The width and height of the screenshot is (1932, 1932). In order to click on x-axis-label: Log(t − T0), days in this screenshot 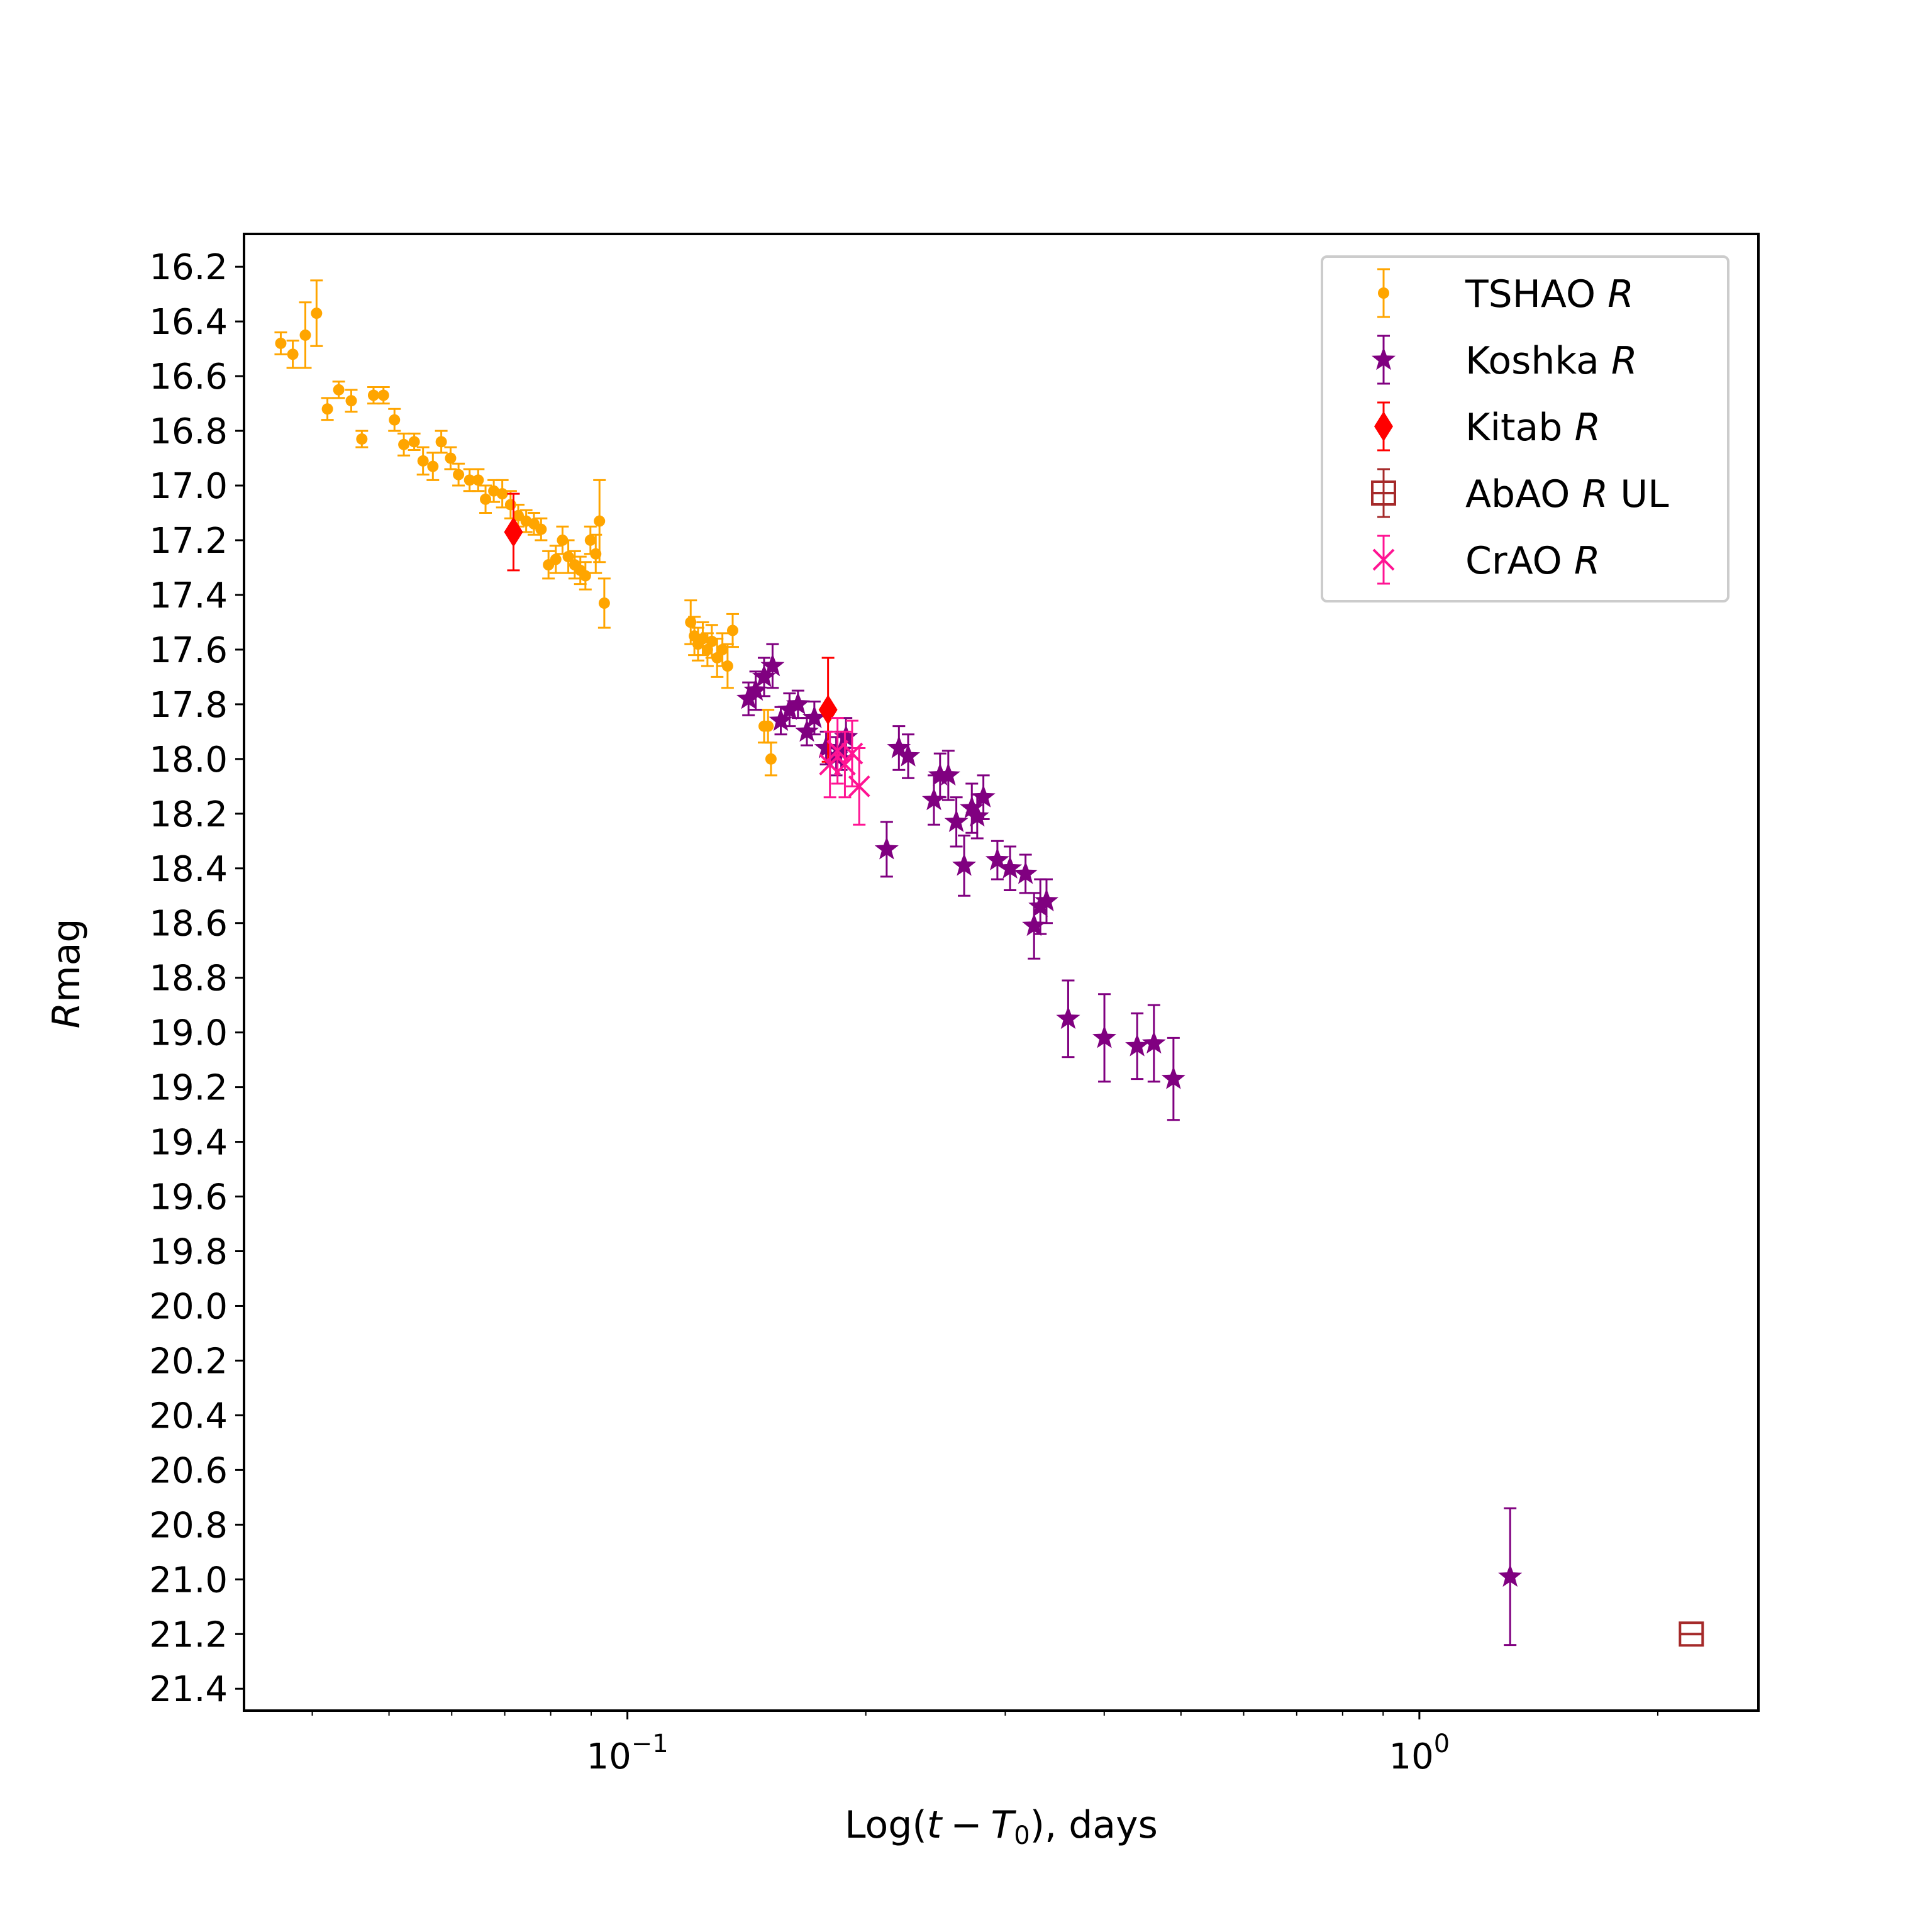, I will do `click(1001, 1826)`.